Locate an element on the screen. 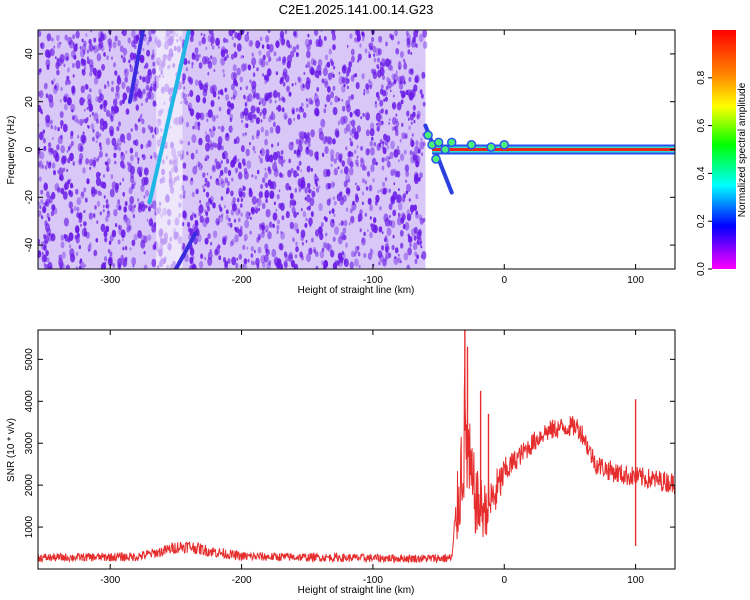 This screenshot has width=750, height=600. spectrogram-ytick-label: 0 is located at coordinates (29, 149).